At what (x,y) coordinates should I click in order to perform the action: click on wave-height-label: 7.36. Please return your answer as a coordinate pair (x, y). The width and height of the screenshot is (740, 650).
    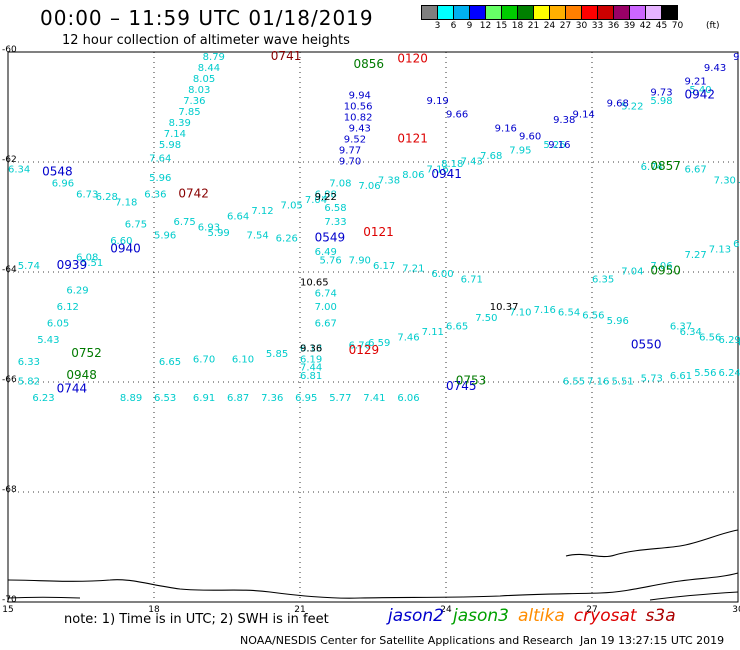
    Looking at the image, I should click on (194, 101).